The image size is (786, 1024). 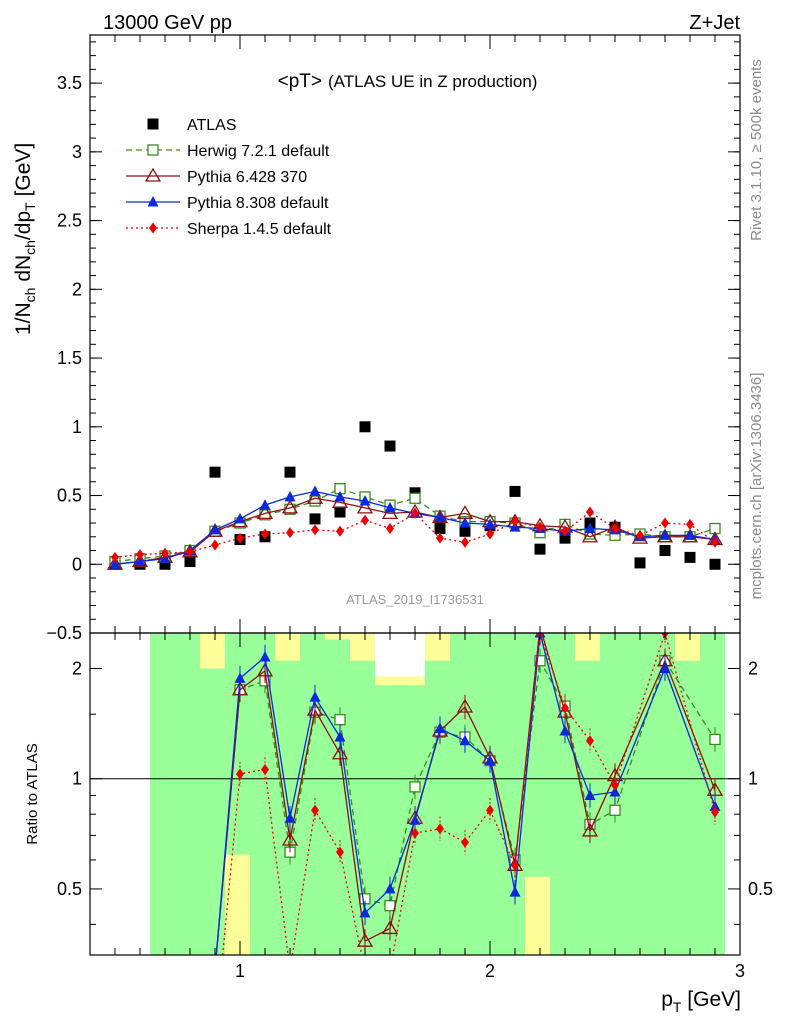 What do you see at coordinates (69, 889) in the screenshot?
I see `ratio-ytick-label-0: 0.5` at bounding box center [69, 889].